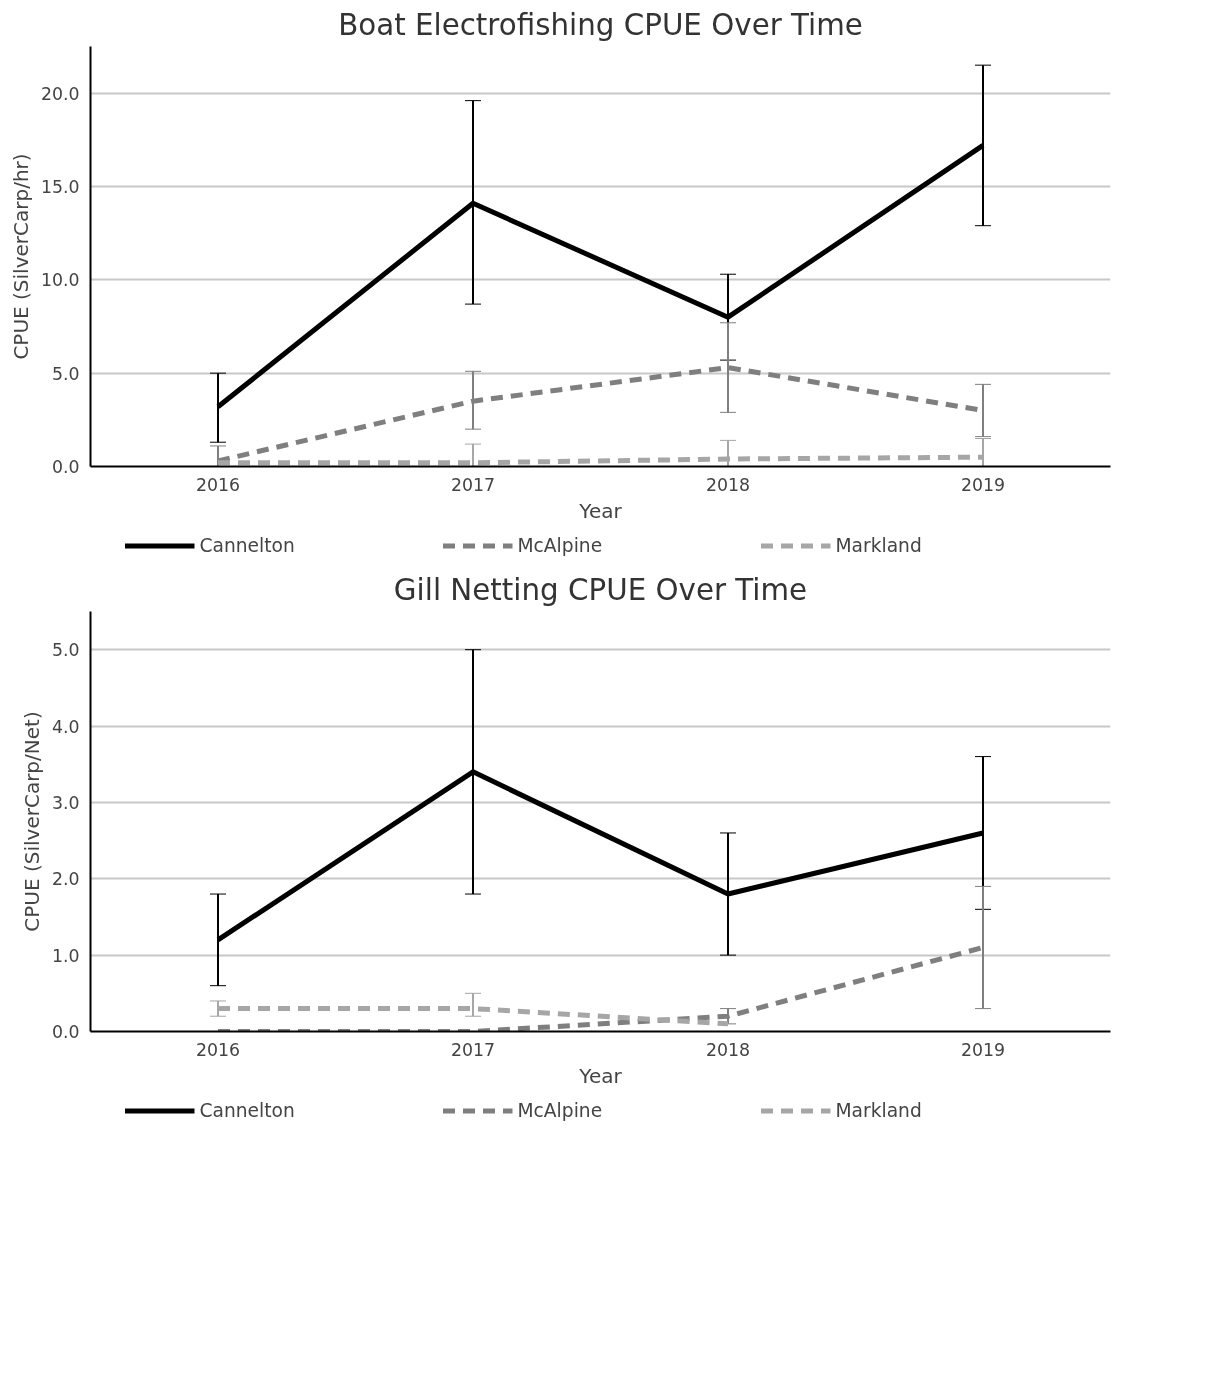 The image size is (1215, 1393). I want to click on chart-title: Boat Electrofishing CPUE Over Time, so click(600, 24).